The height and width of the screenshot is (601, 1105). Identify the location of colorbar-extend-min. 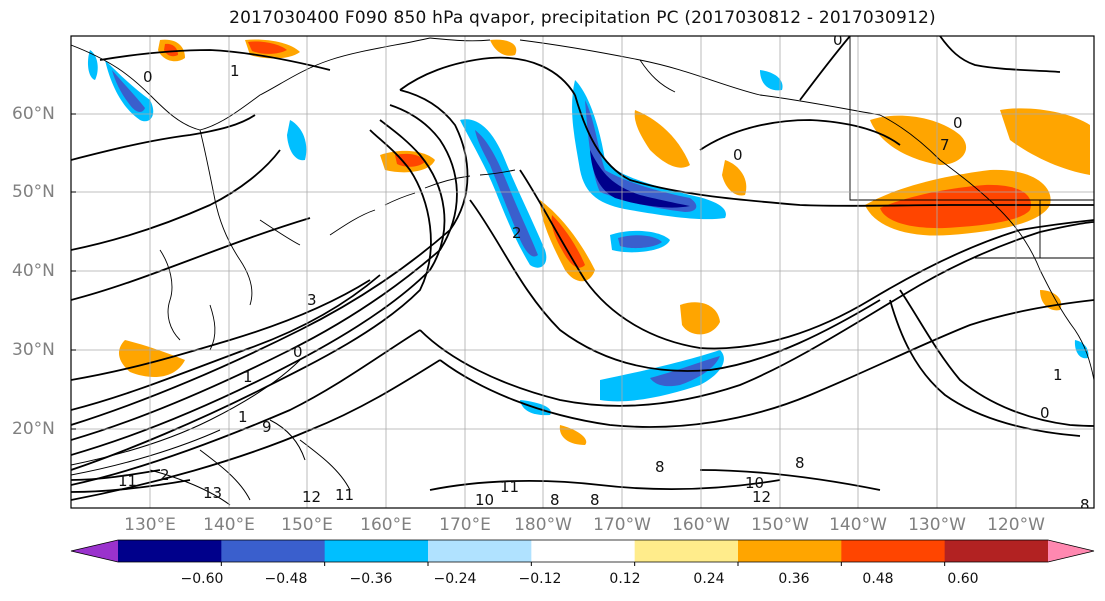
(94, 551).